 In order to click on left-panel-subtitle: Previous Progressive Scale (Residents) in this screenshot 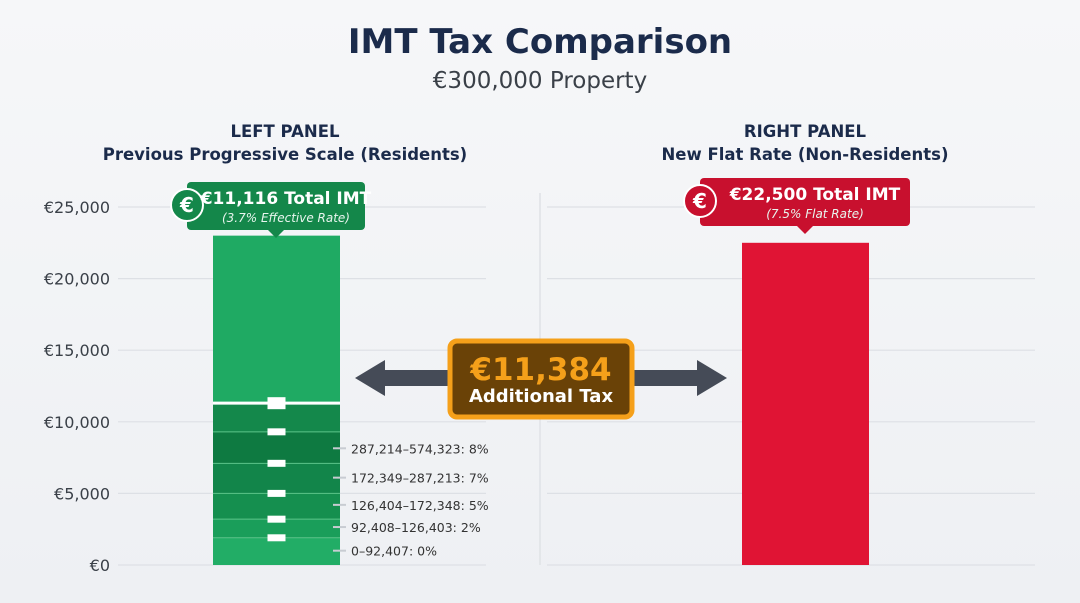, I will do `click(285, 154)`.